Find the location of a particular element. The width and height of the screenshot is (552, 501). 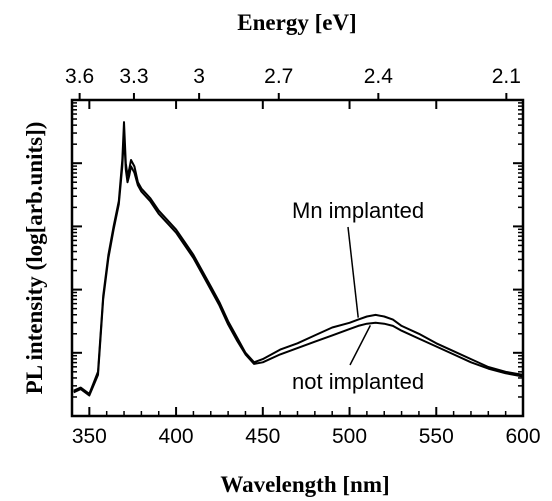

top-tick-label: 3.6 is located at coordinates (79, 76).